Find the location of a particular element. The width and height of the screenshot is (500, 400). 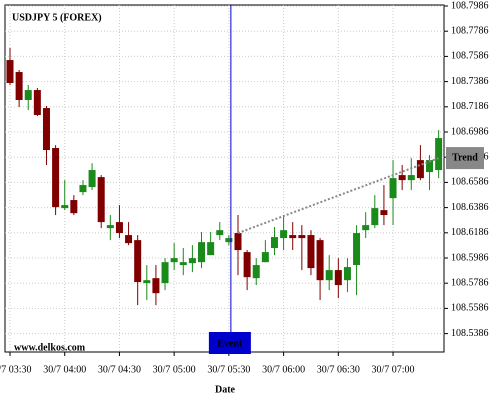

y-tick-label: 108.6386 is located at coordinates (470, 207).